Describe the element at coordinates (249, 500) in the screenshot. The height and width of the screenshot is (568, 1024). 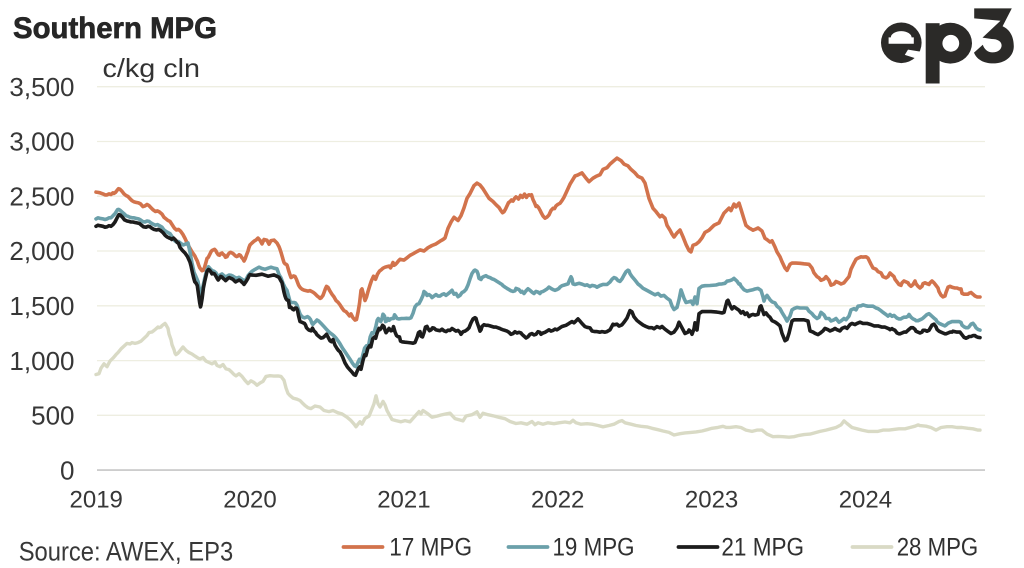
I see `svg-text: 2020` at that location.